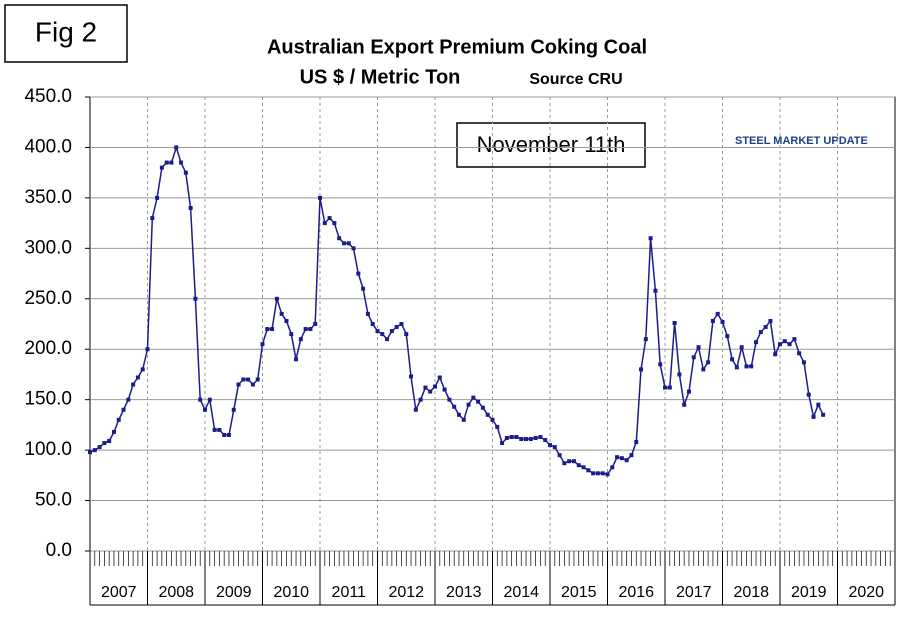 The height and width of the screenshot is (622, 910). What do you see at coordinates (809, 592) in the screenshot?
I see `x-tick-label: 2019` at bounding box center [809, 592].